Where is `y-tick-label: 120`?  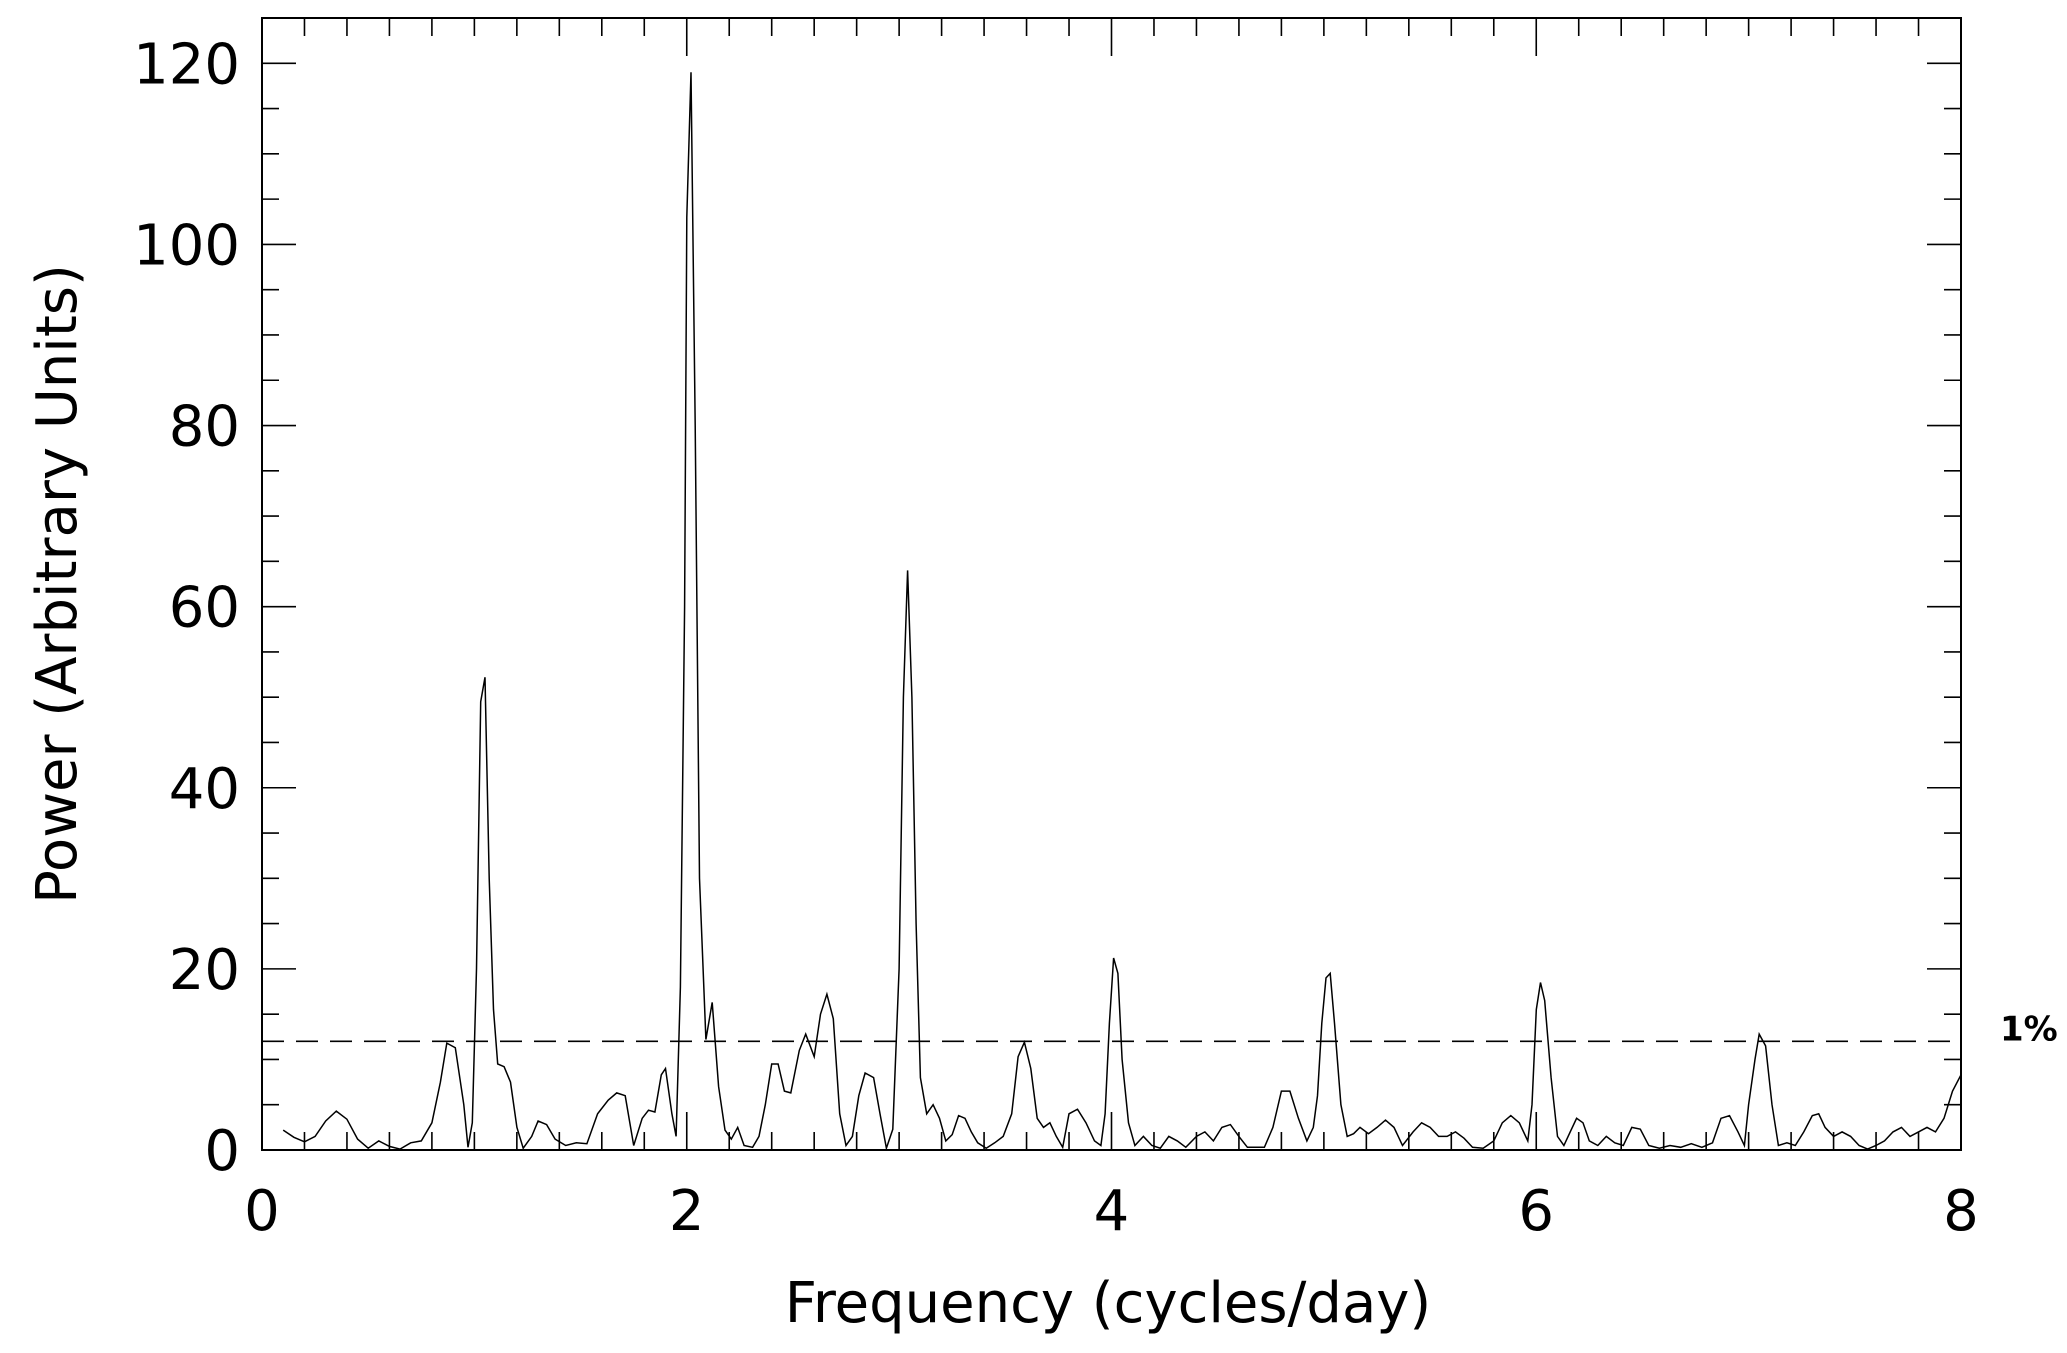 y-tick-label: 120 is located at coordinates (186, 64).